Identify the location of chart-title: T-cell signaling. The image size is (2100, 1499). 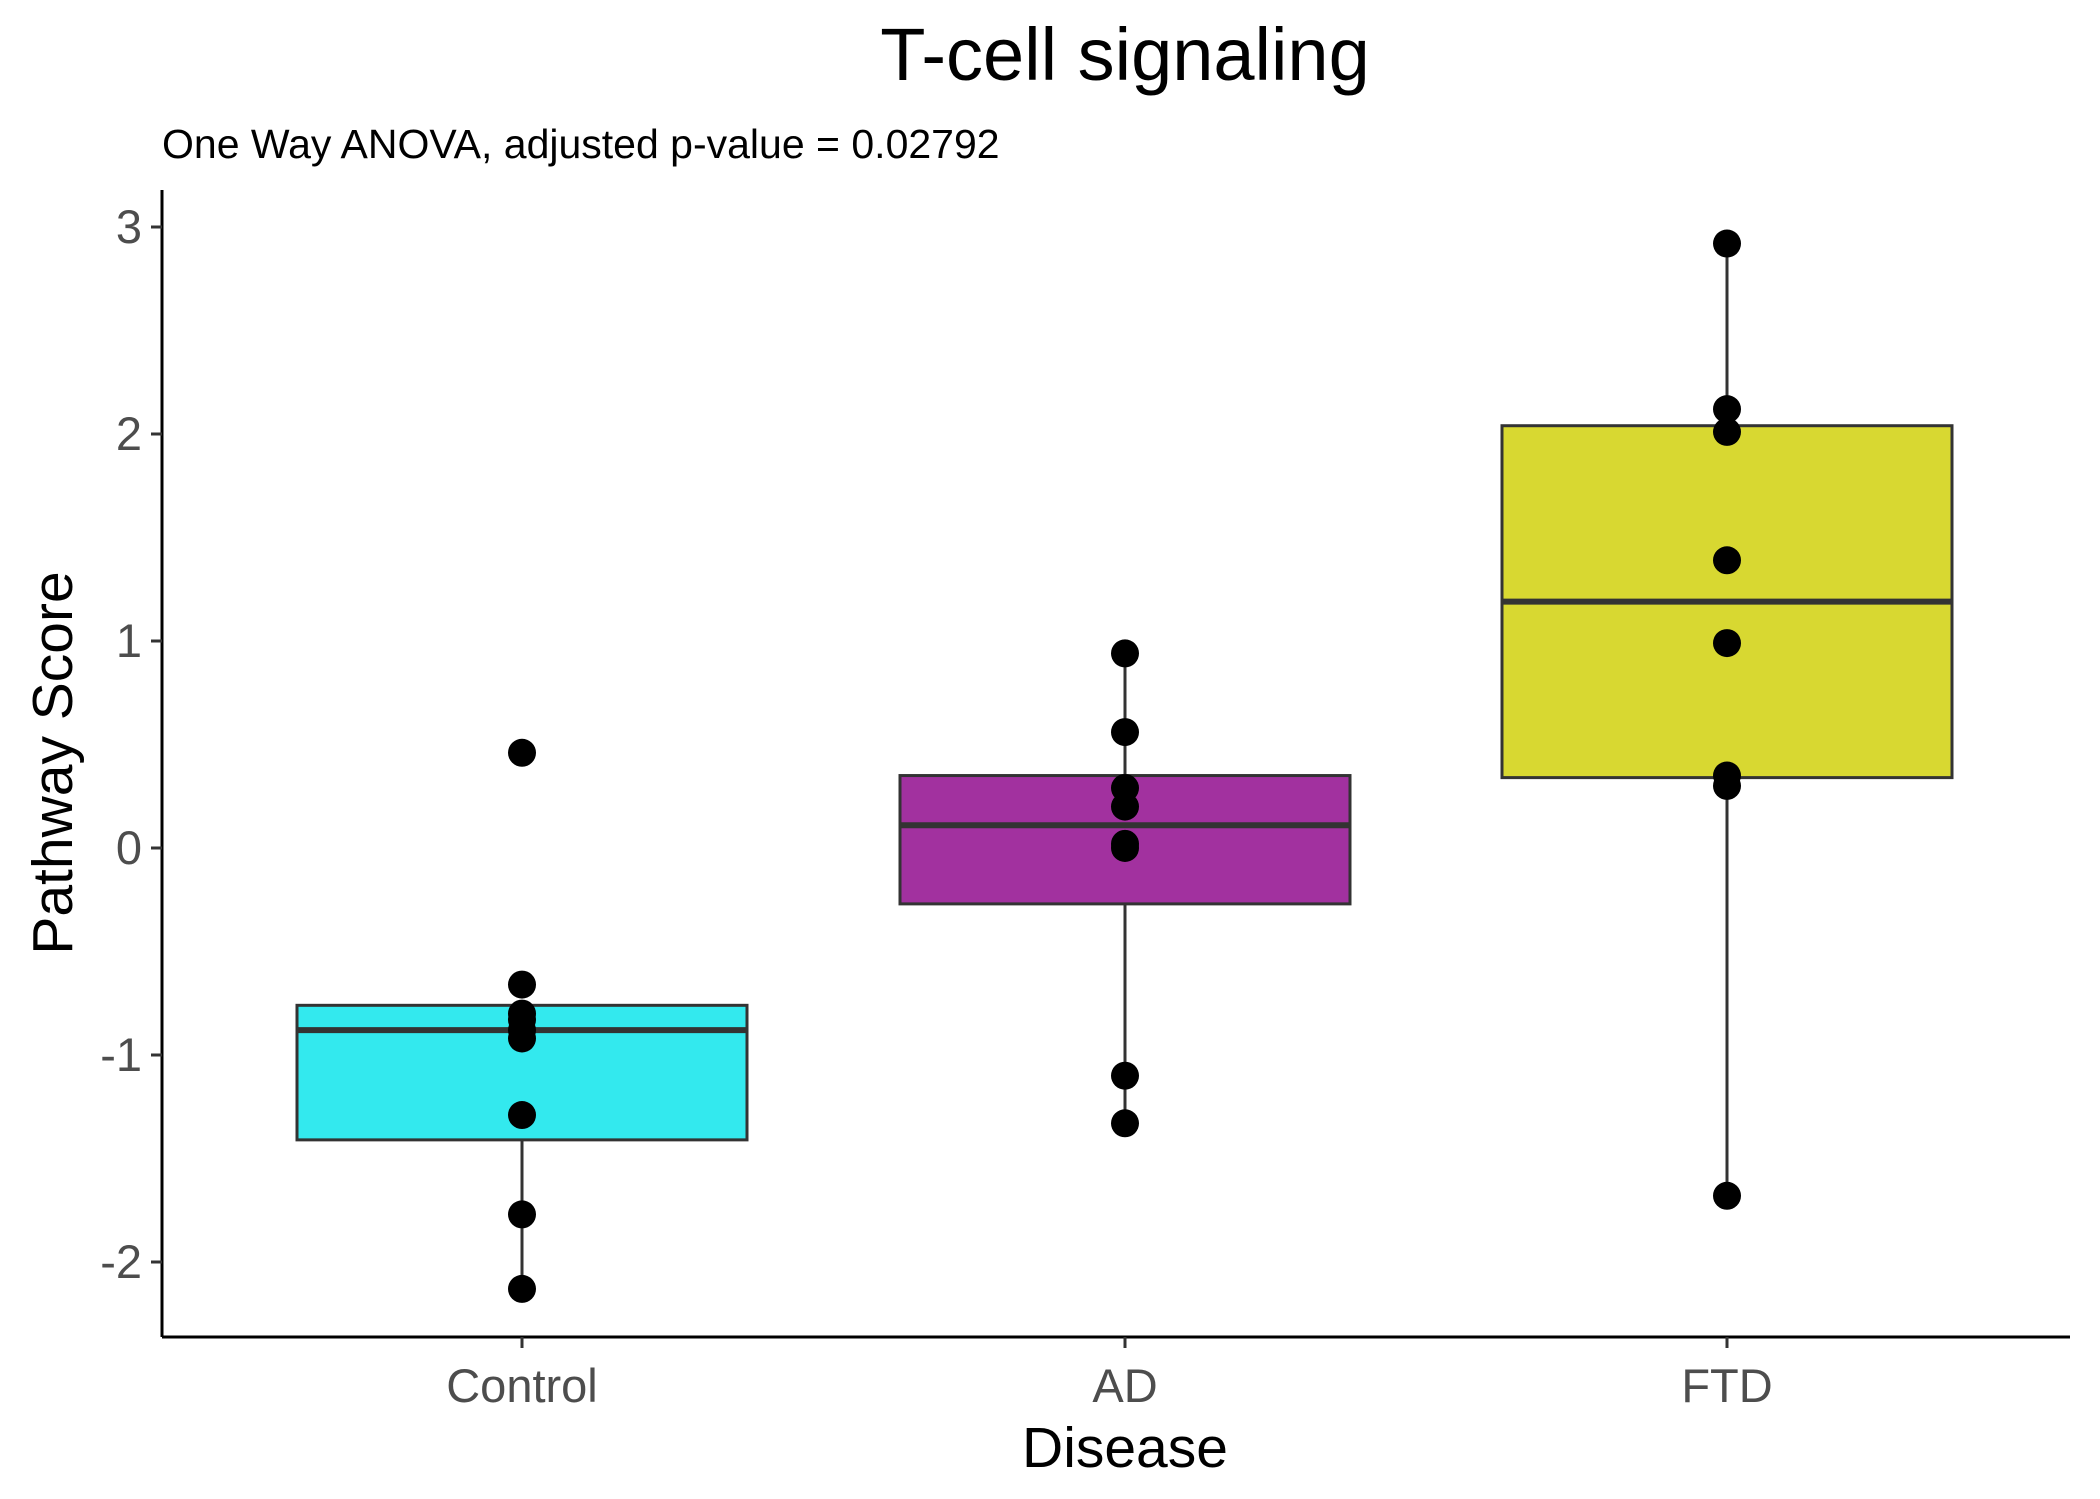
(1124, 54).